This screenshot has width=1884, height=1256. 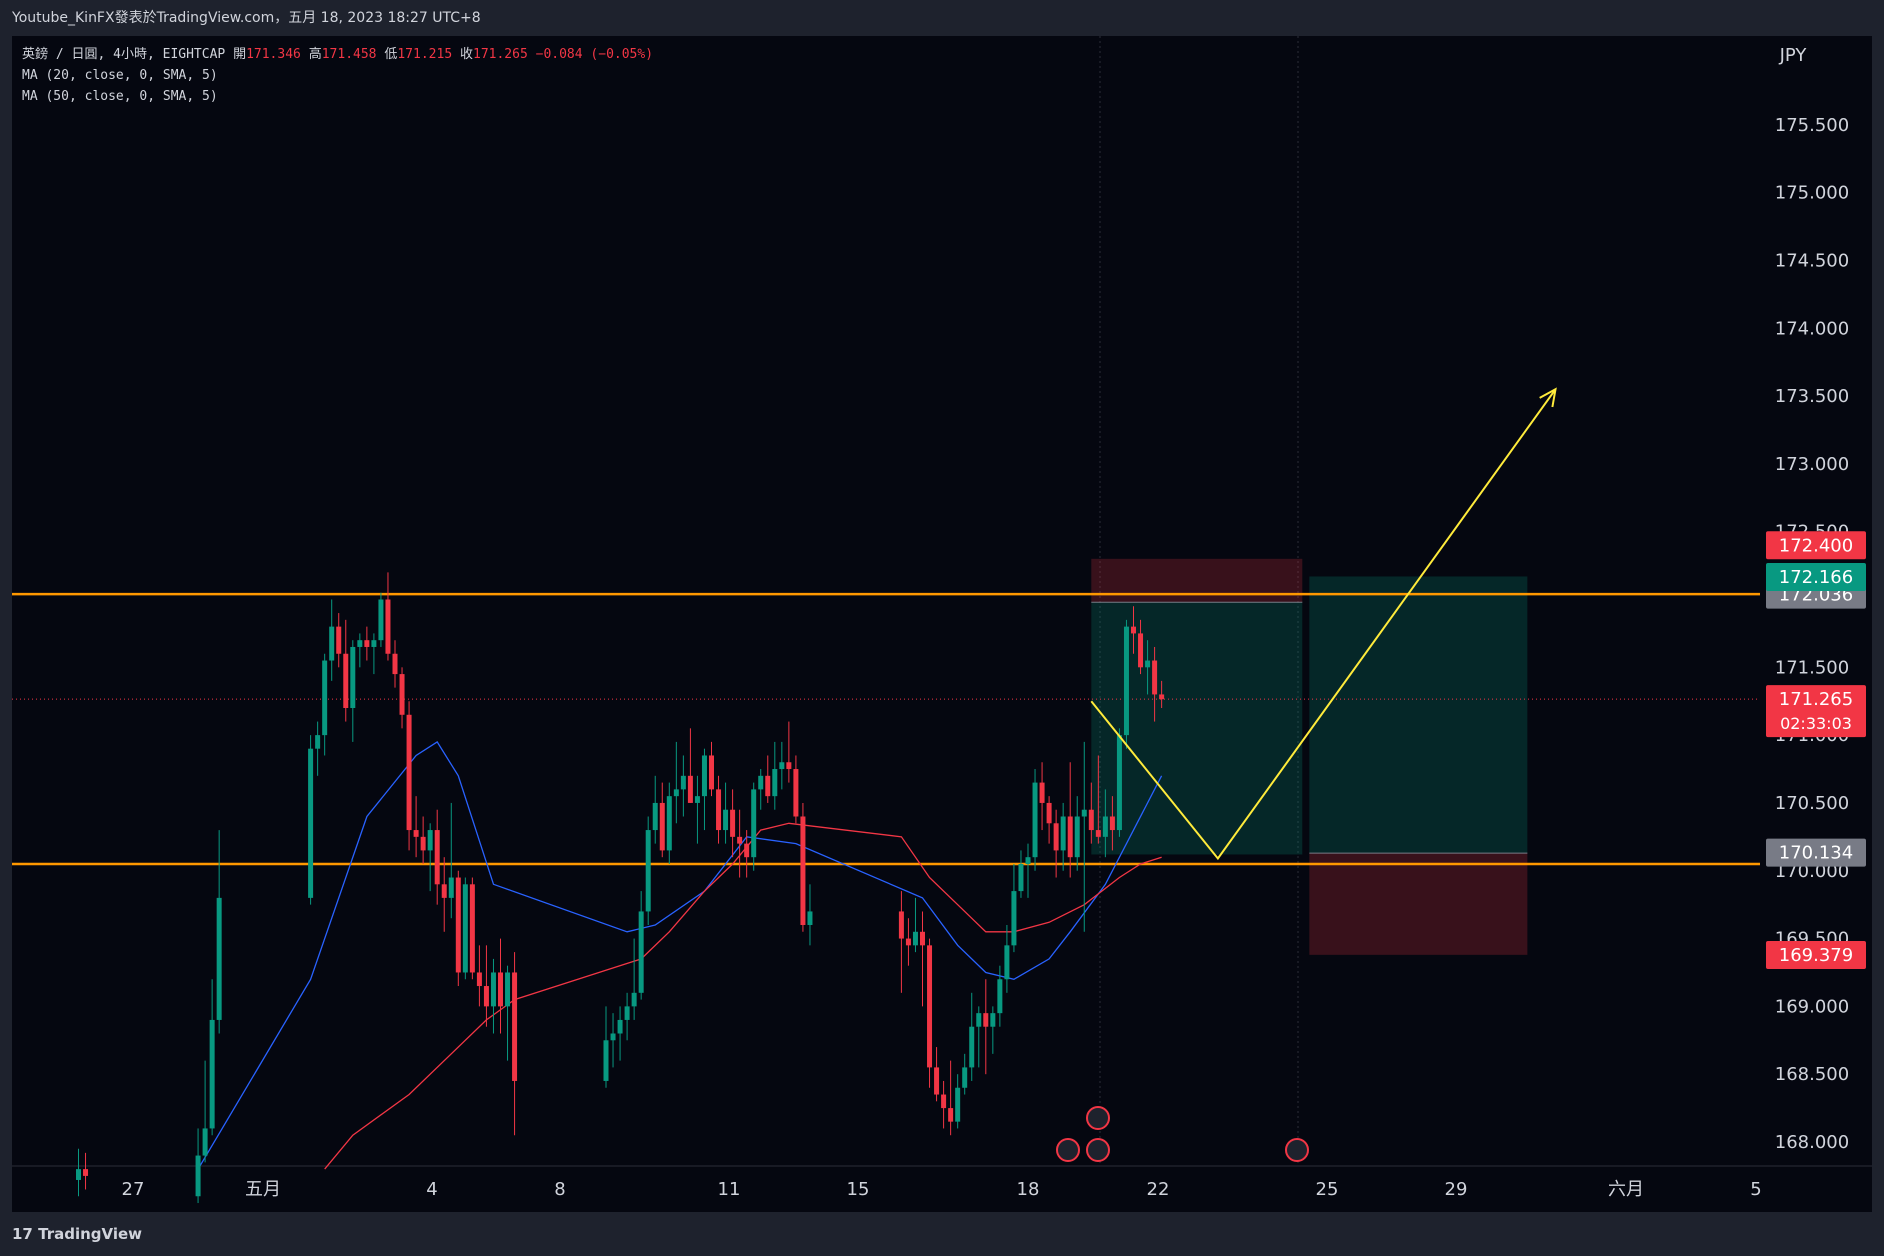 What do you see at coordinates (120, 96) in the screenshot?
I see `legend-ma50: MA (50, close, 0, SMA, 5)` at bounding box center [120, 96].